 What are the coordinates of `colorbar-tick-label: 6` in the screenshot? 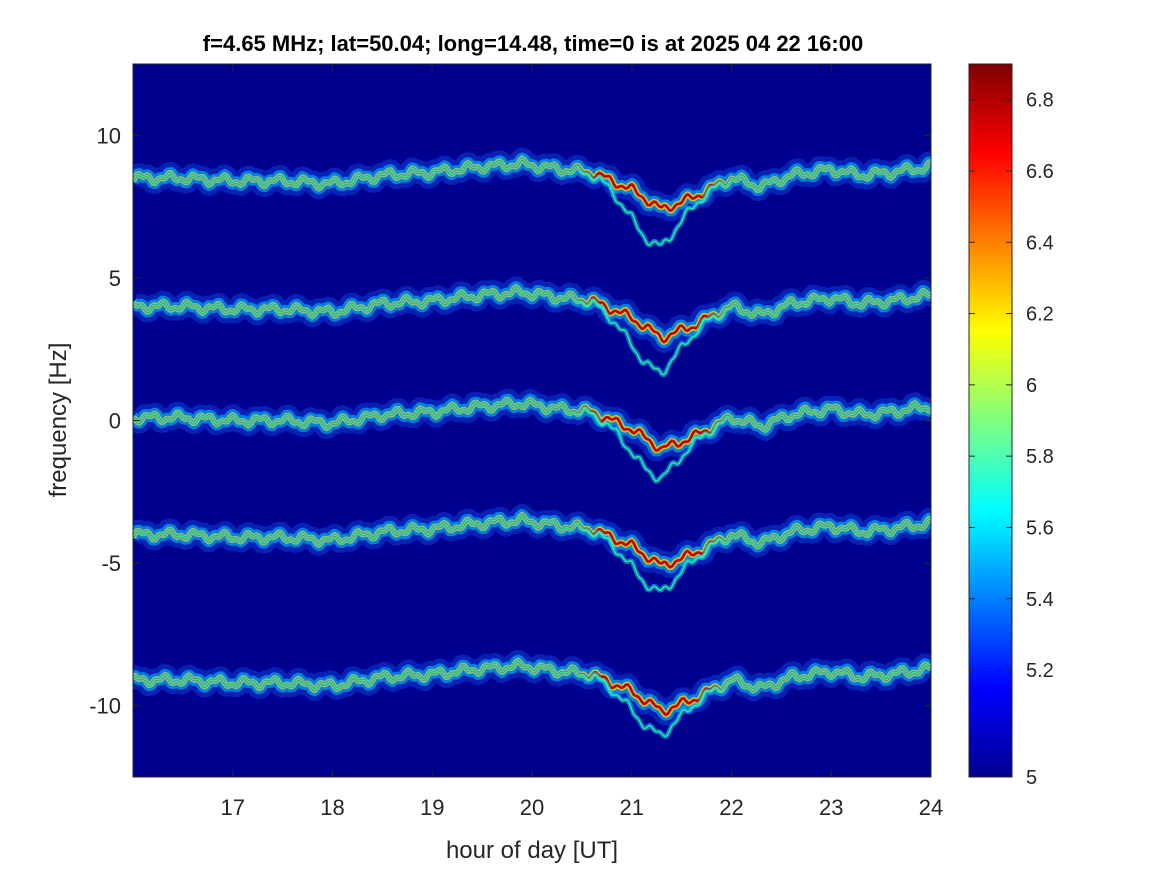 It's located at (1031, 386).